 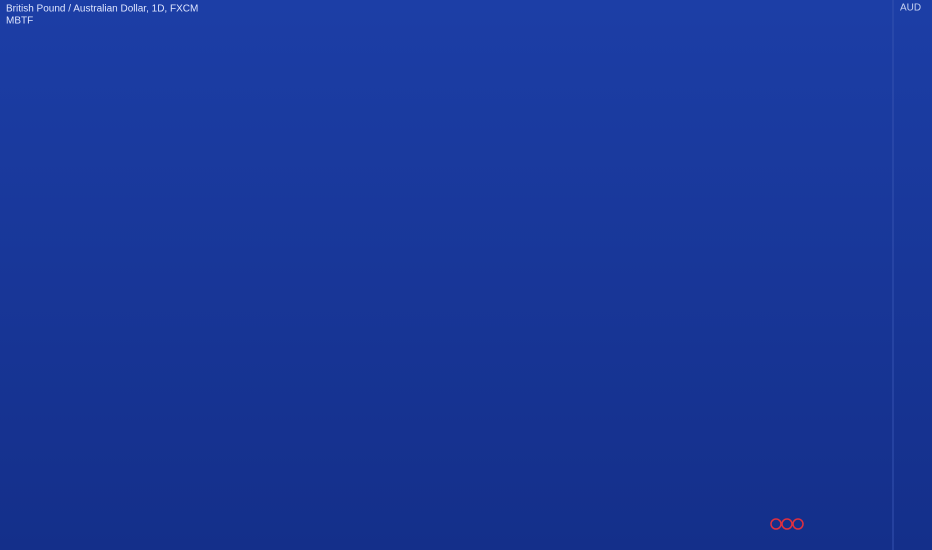 What do you see at coordinates (910, 8) in the screenshot?
I see `y-axis-label: AUD` at bounding box center [910, 8].